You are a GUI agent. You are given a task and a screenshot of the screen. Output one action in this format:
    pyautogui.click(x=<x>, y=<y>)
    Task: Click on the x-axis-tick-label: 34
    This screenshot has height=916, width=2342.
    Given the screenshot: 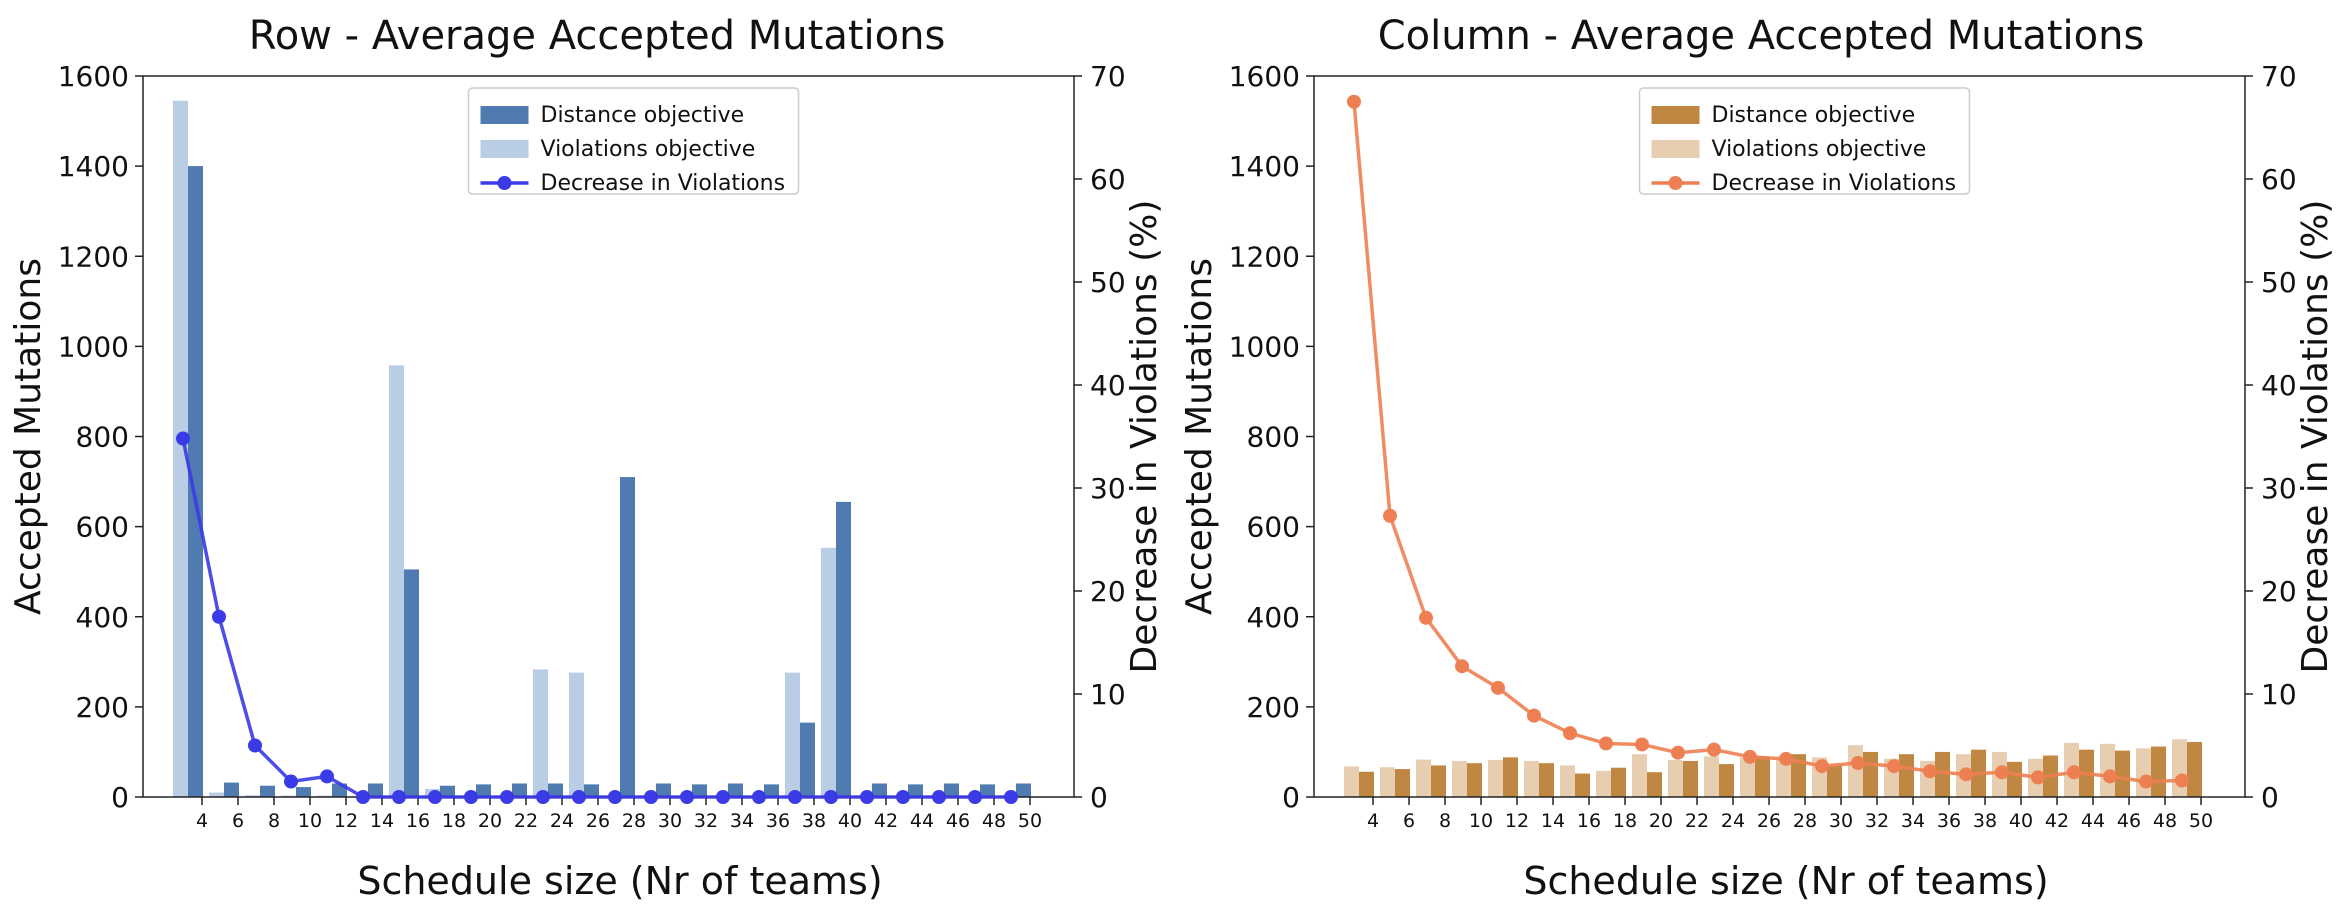 What is the action you would take?
    pyautogui.click(x=1913, y=821)
    